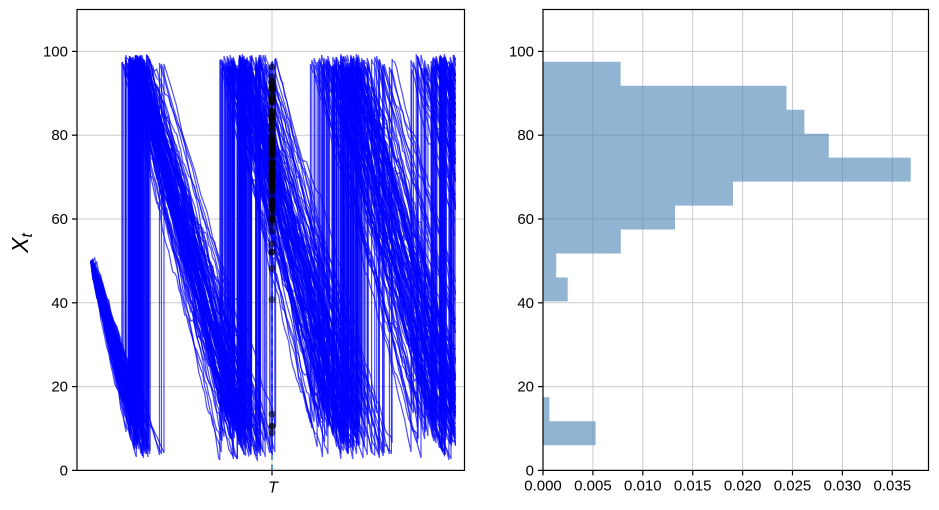 The height and width of the screenshot is (510, 939). Describe the element at coordinates (793, 485) in the screenshot. I see `svg-text: 0.025` at that location.